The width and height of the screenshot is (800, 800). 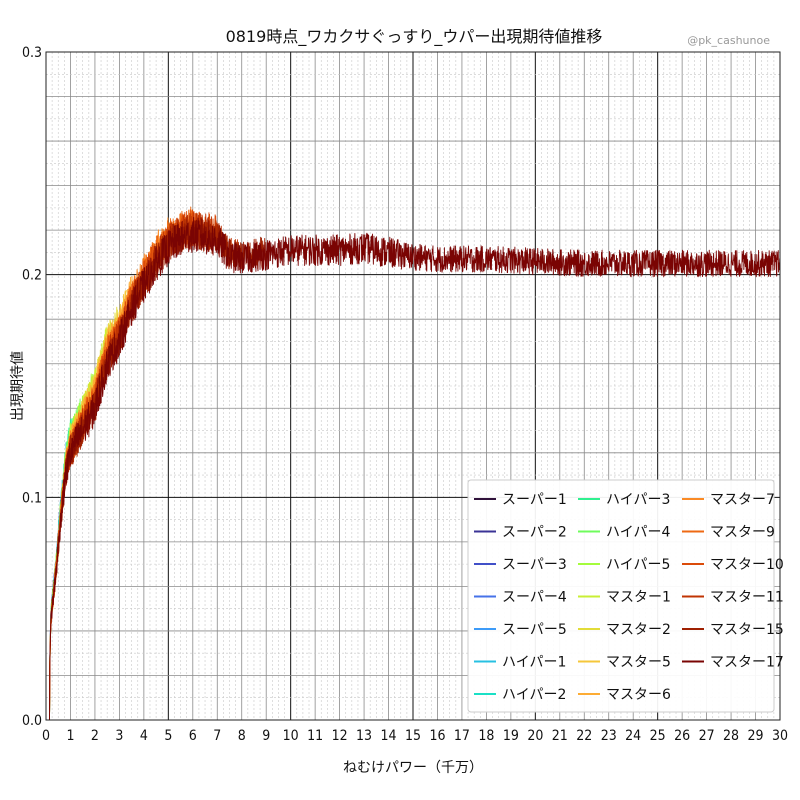 What do you see at coordinates (535, 736) in the screenshot?
I see `x-tick-label: 20` at bounding box center [535, 736].